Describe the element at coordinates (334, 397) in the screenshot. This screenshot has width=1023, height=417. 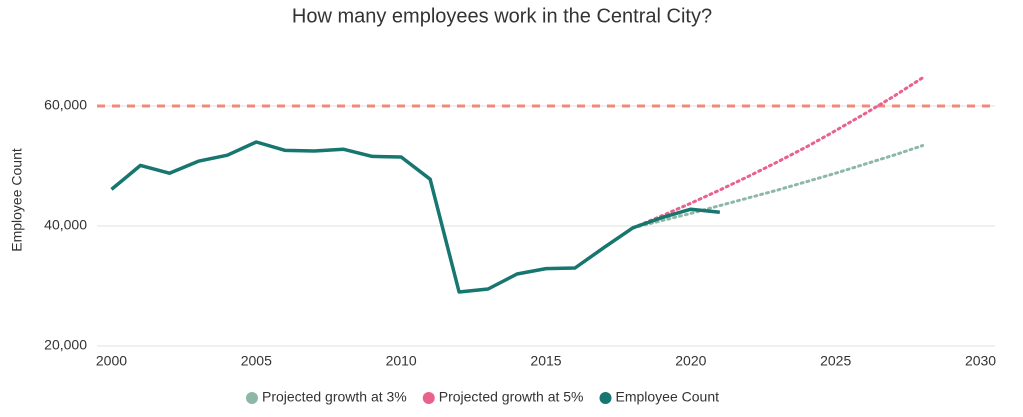
I see `legend-label: Projected growth at 3%` at that location.